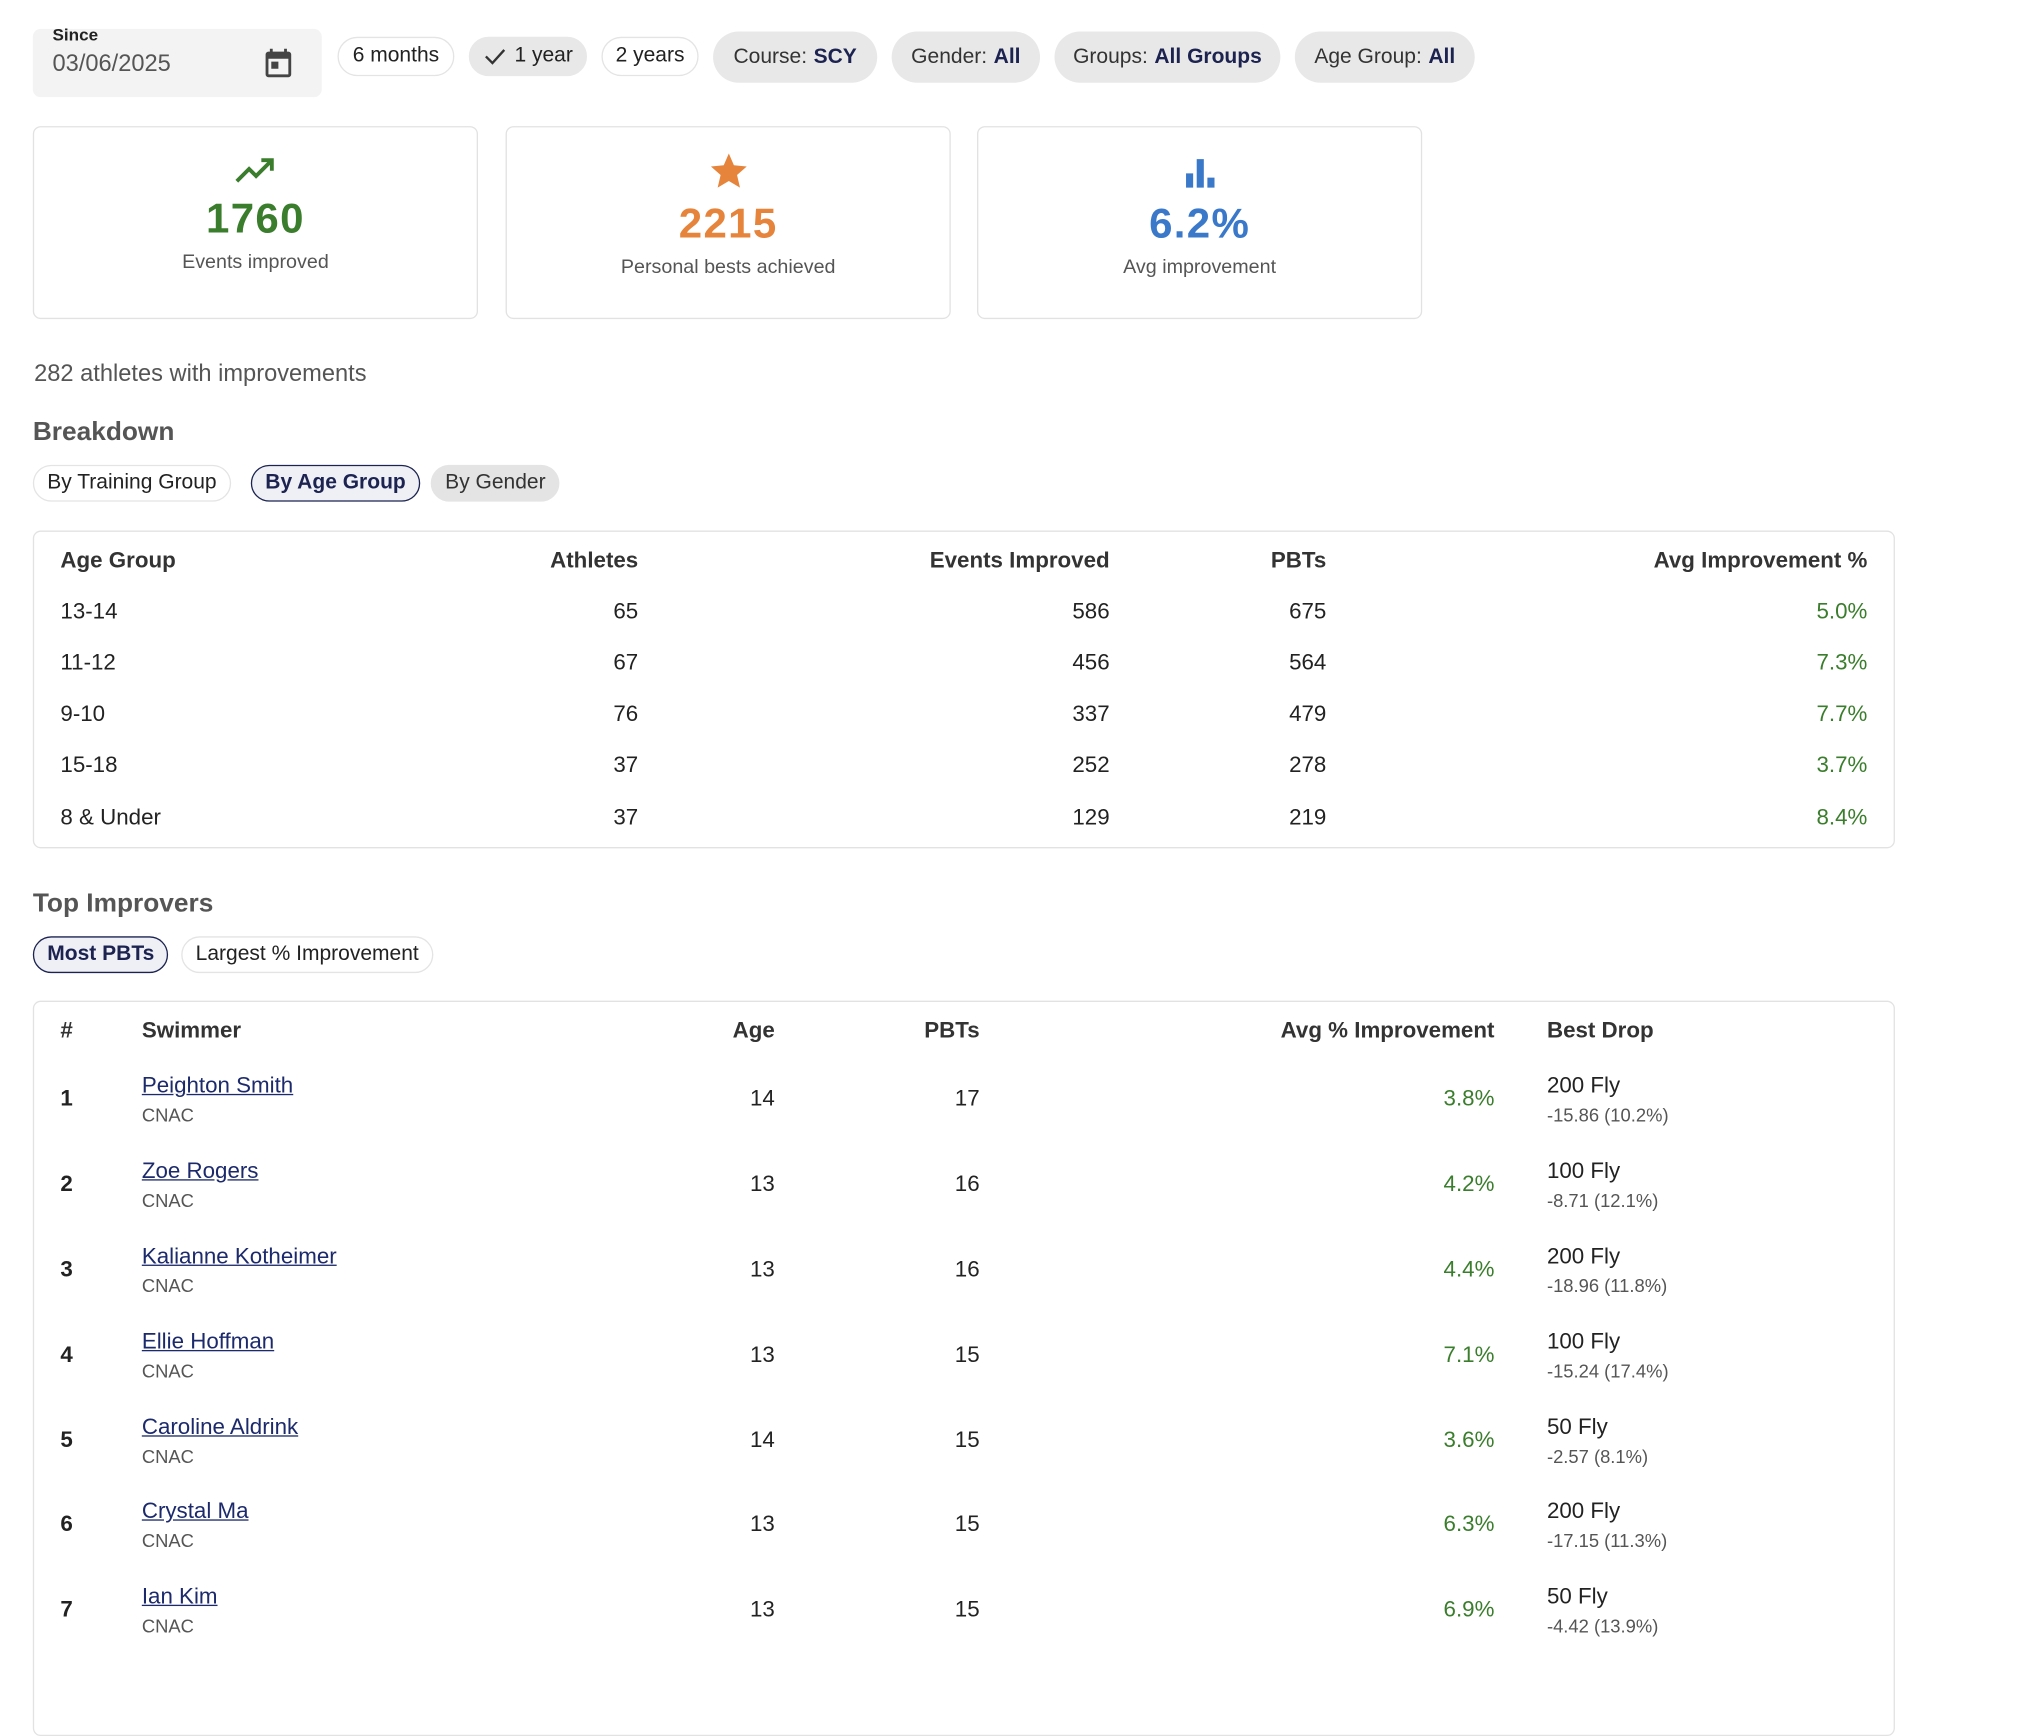 This screenshot has height=1736, width=2038. What do you see at coordinates (952, 1030) in the screenshot?
I see `column-header: PBTs` at bounding box center [952, 1030].